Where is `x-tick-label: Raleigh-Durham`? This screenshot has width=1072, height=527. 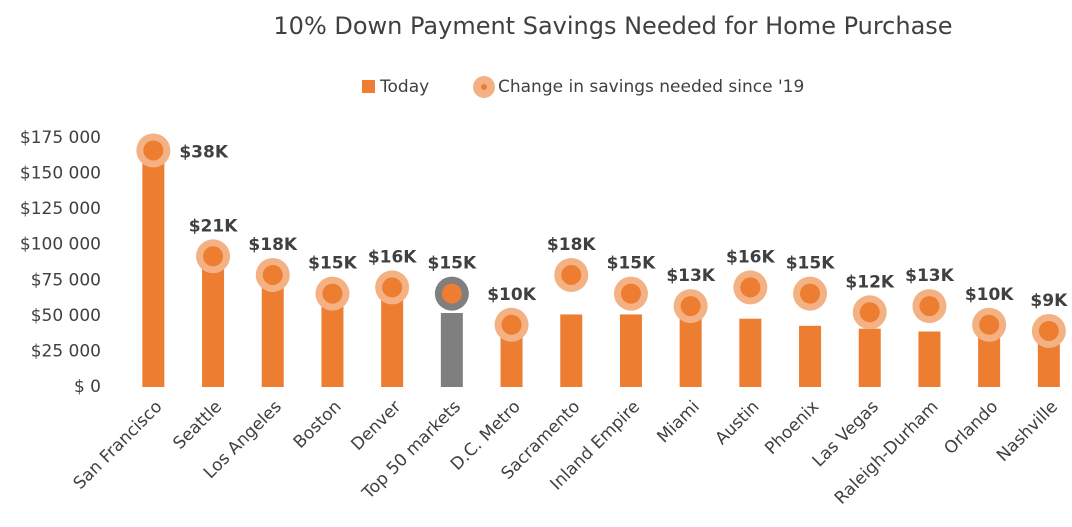
x-tick-label: Raleigh-Durham is located at coordinates (887, 453).